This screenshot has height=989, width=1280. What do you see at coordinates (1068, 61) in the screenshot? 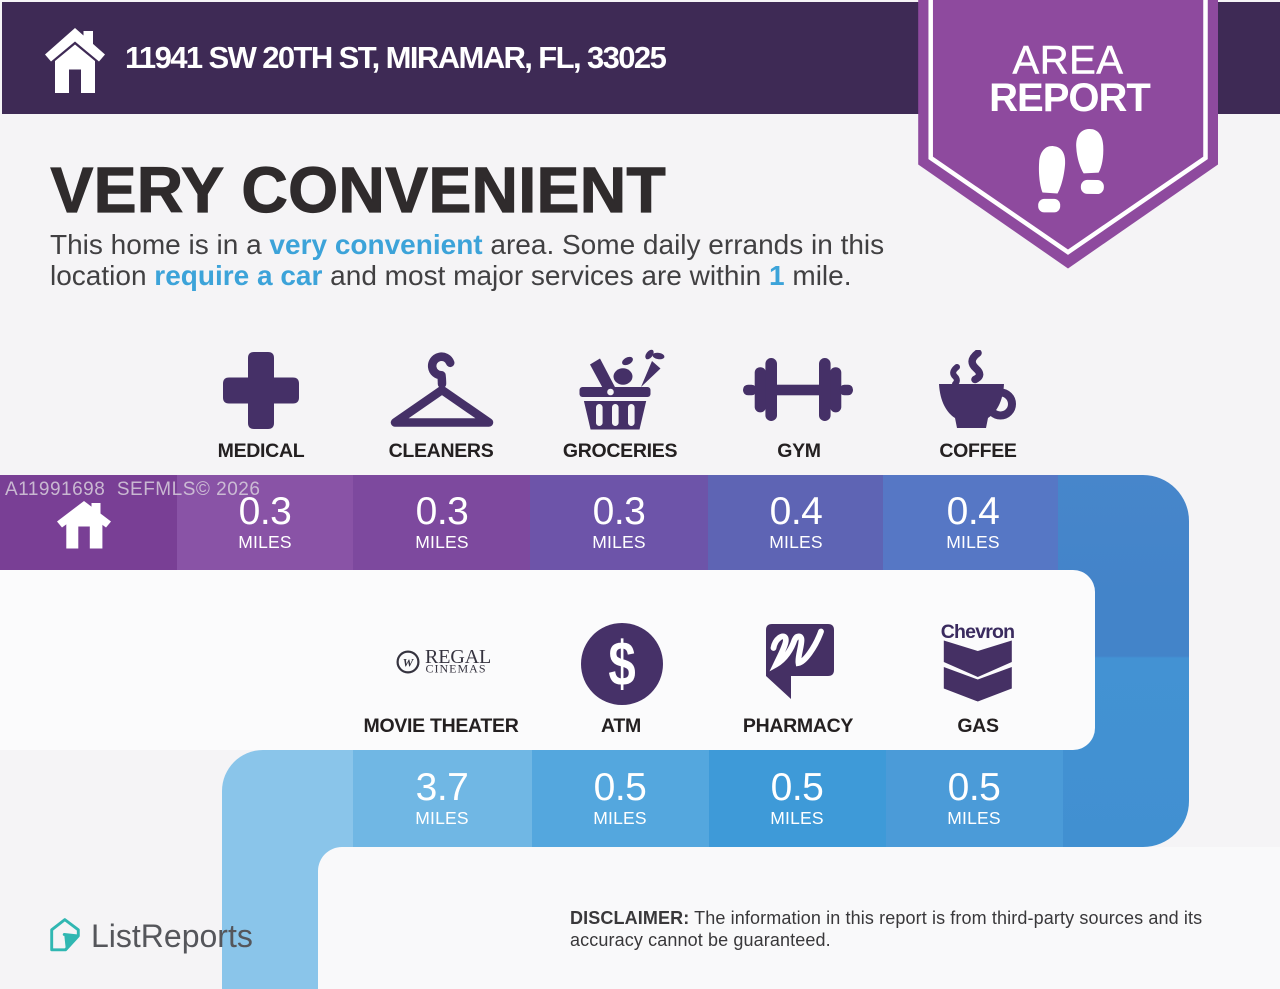
I see `svg-text: AREA` at bounding box center [1068, 61].